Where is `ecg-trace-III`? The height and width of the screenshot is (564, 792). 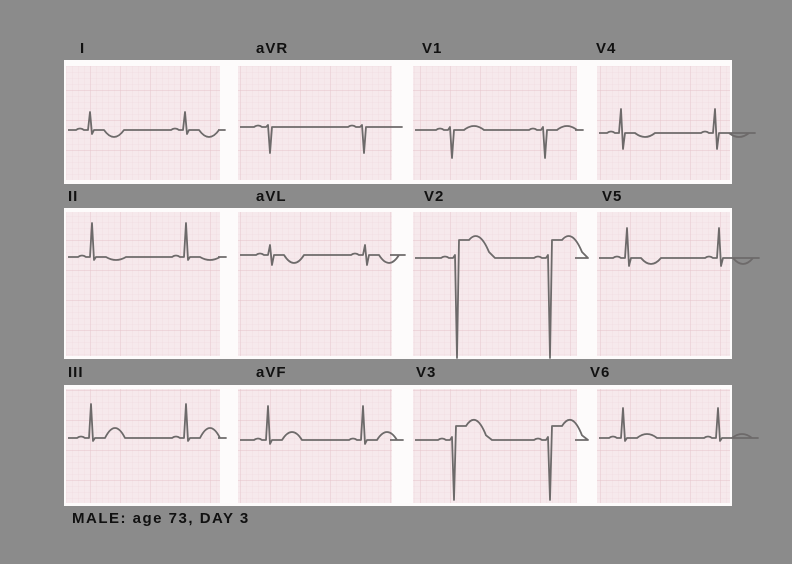
ecg-trace-III is located at coordinates (147, 422).